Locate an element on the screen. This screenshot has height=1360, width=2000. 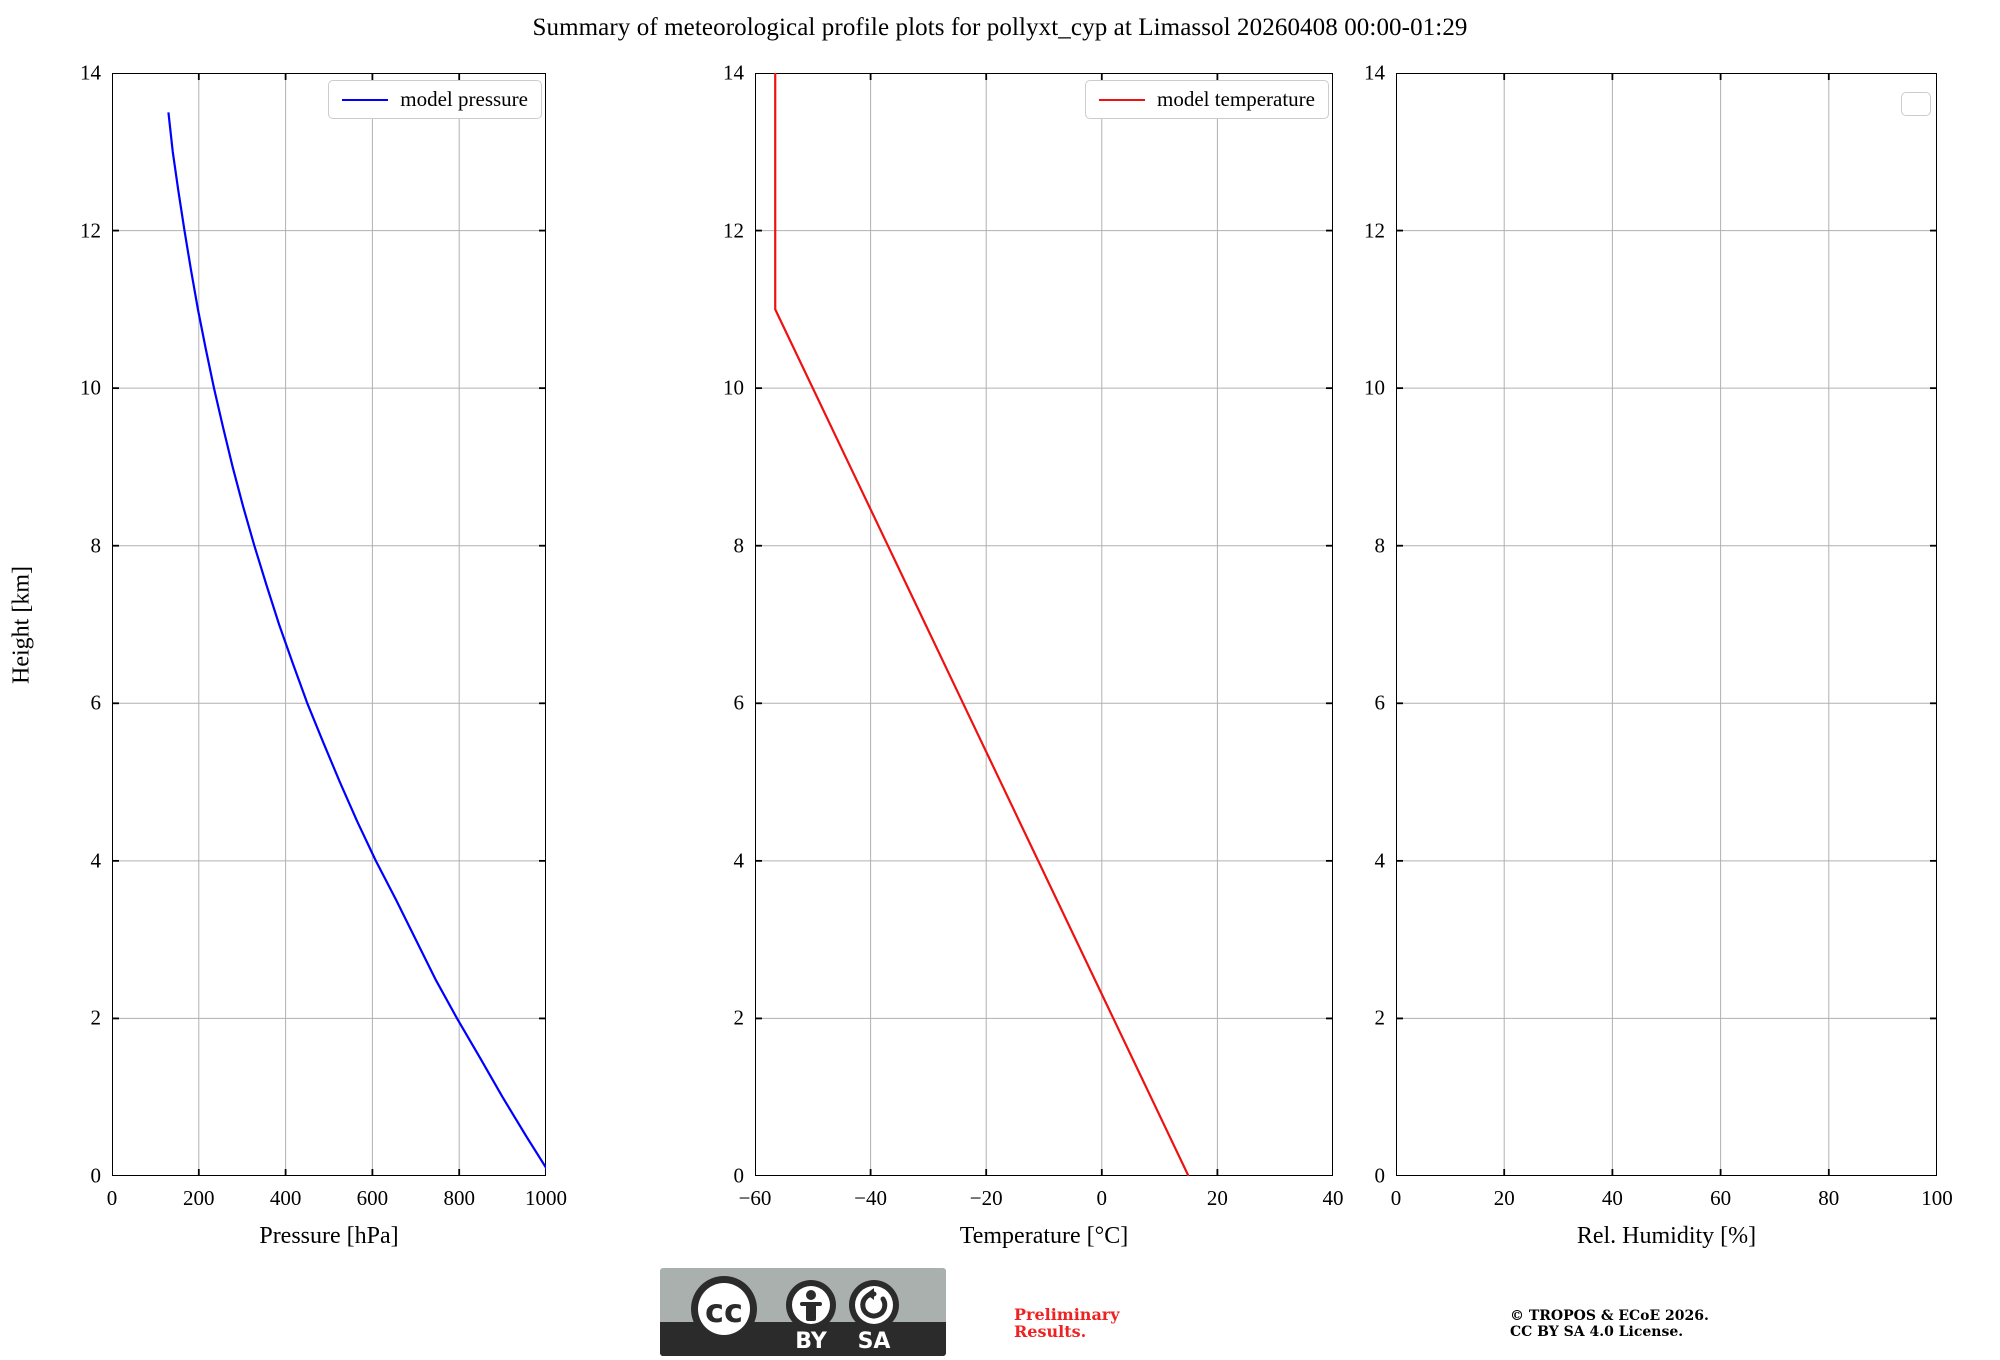
x-tick-label: 400 is located at coordinates (285, 1198).